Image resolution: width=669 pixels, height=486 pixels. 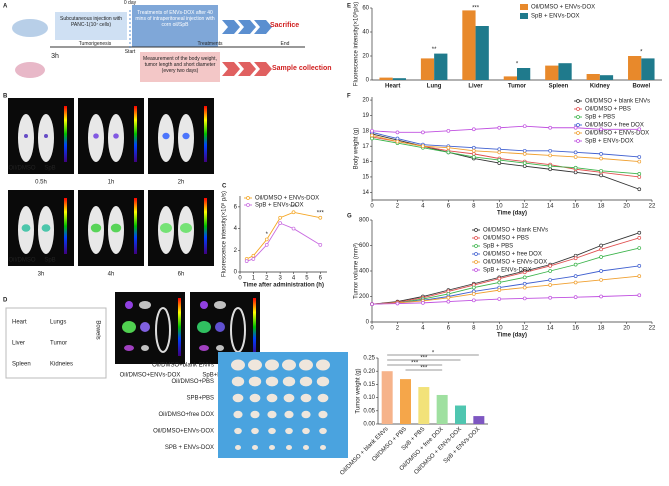 I want to click on significance: **, so click(x=434, y=50).